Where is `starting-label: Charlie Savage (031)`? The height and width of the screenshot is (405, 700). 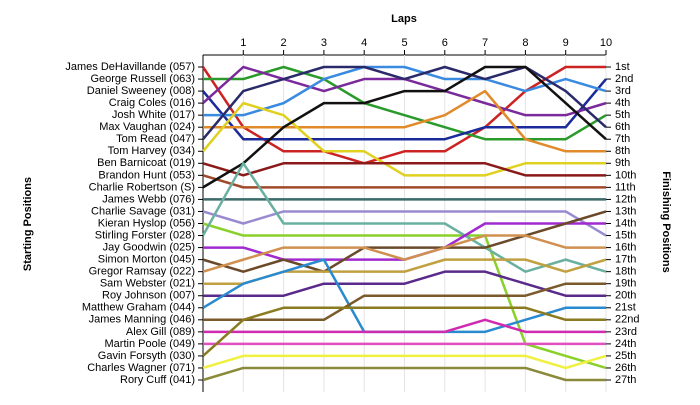 starting-label: Charlie Savage (031) is located at coordinates (143, 211).